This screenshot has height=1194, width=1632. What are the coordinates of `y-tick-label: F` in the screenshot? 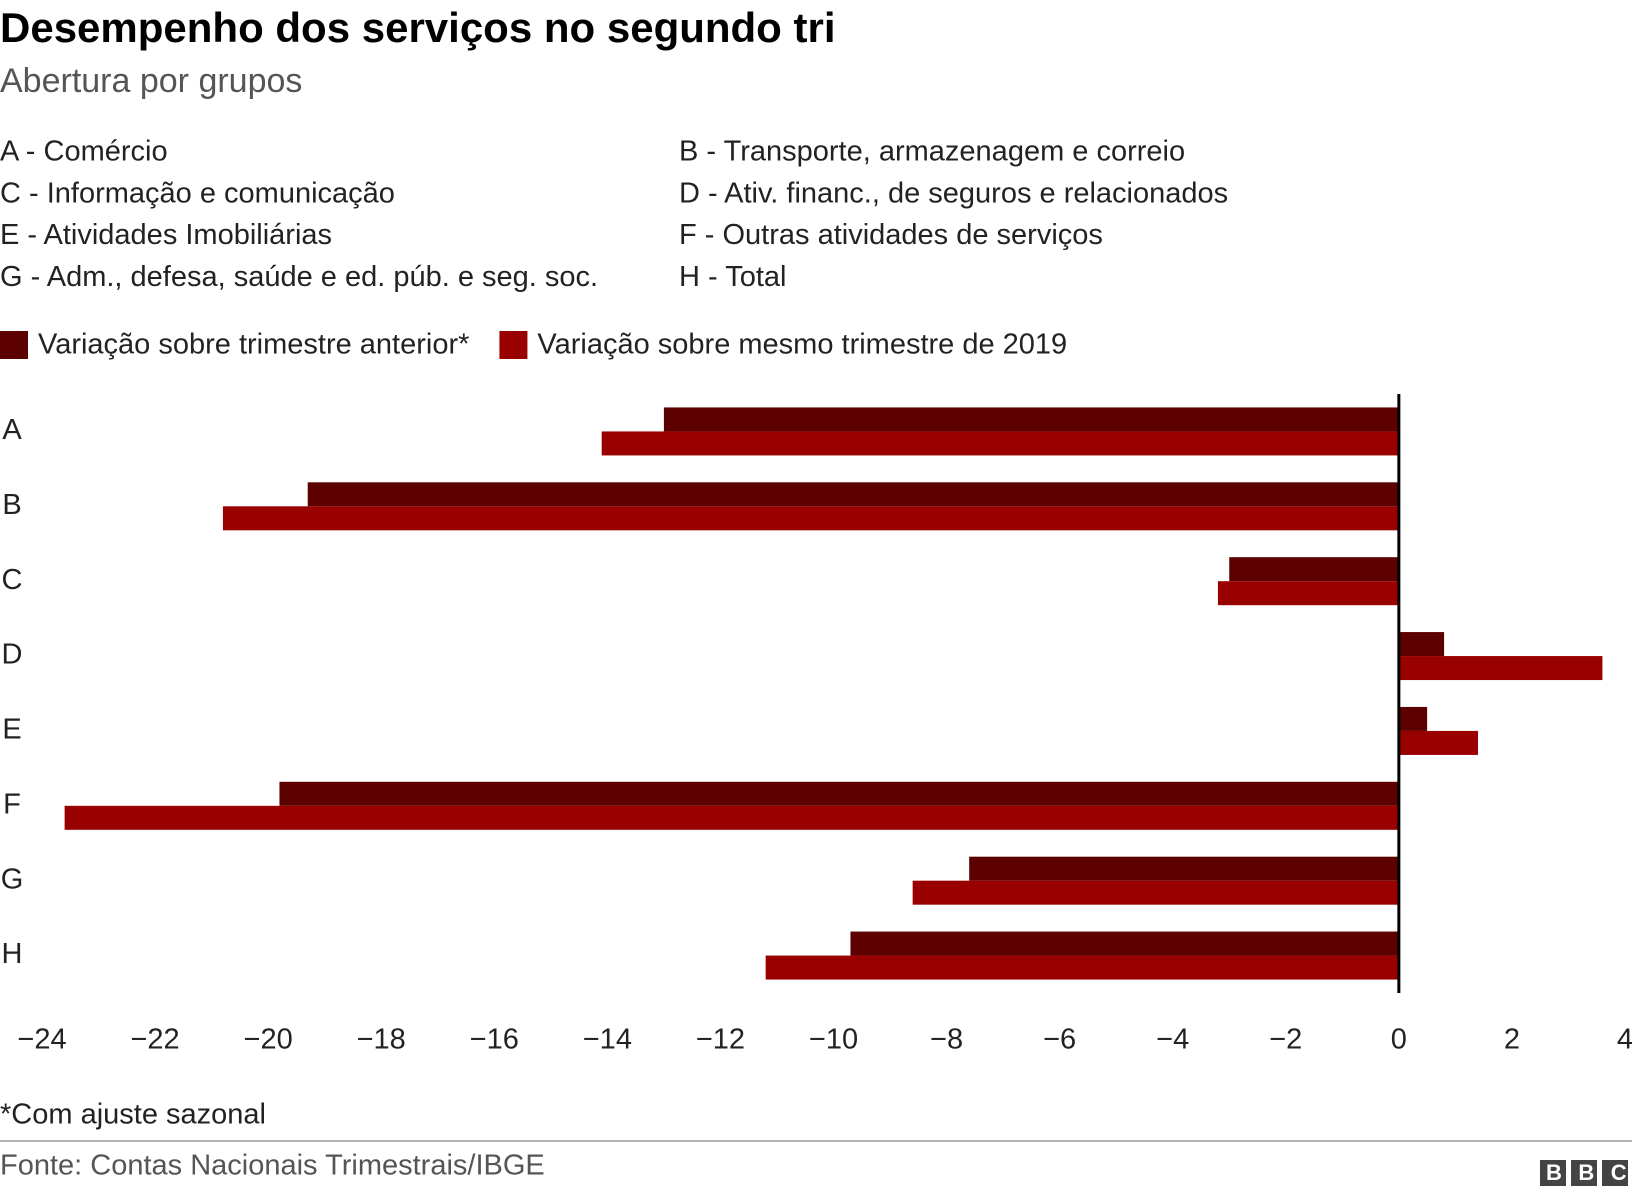 It's located at (12, 804).